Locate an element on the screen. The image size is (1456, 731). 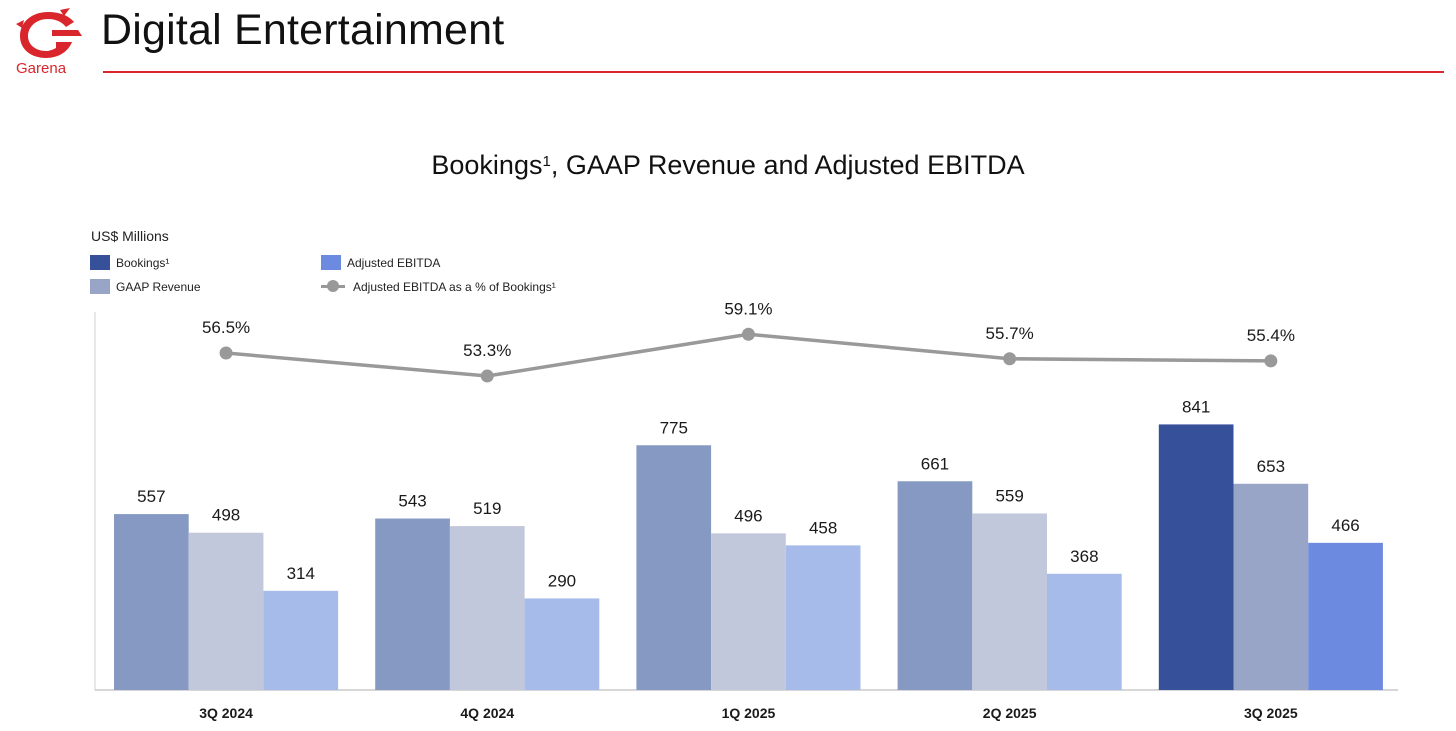
legend-line-marker-icon is located at coordinates (333, 286).